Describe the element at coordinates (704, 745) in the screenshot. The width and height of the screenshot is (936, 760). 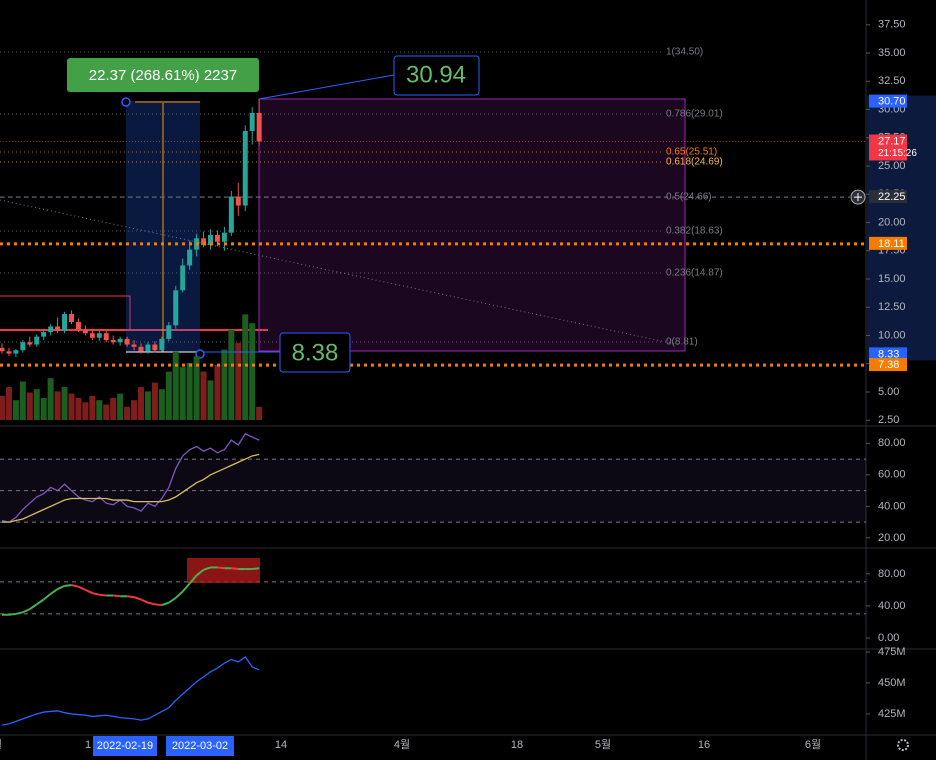
I see `x-tick-label: 16` at that location.